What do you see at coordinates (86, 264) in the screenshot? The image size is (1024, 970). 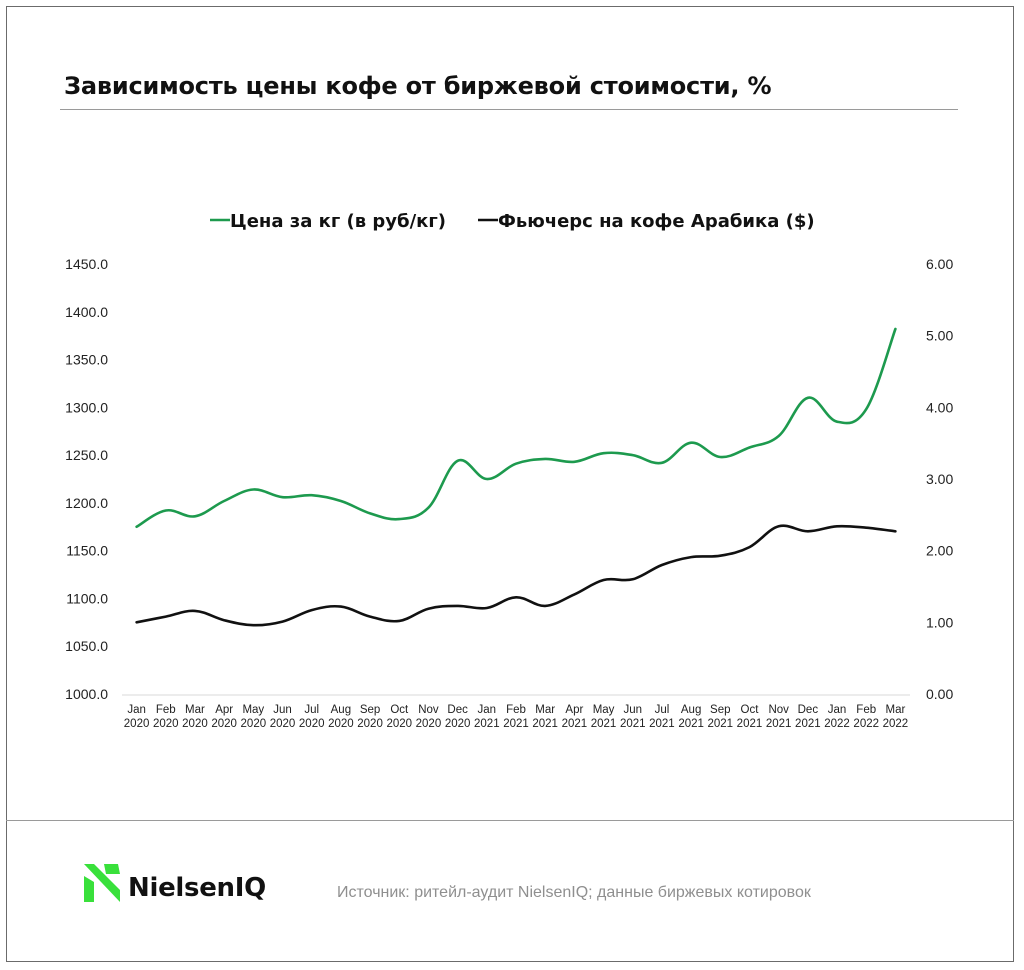 I see `left-axis-tick-label: 1450.0` at bounding box center [86, 264].